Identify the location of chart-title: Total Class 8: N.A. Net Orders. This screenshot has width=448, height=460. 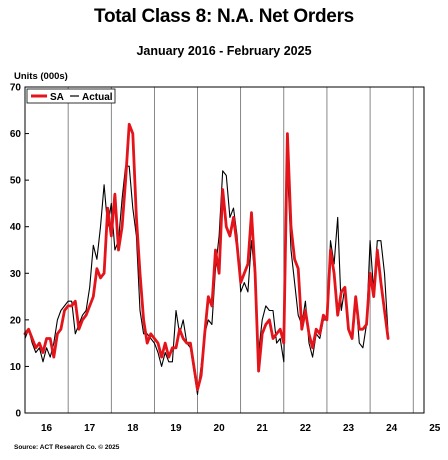
(224, 16).